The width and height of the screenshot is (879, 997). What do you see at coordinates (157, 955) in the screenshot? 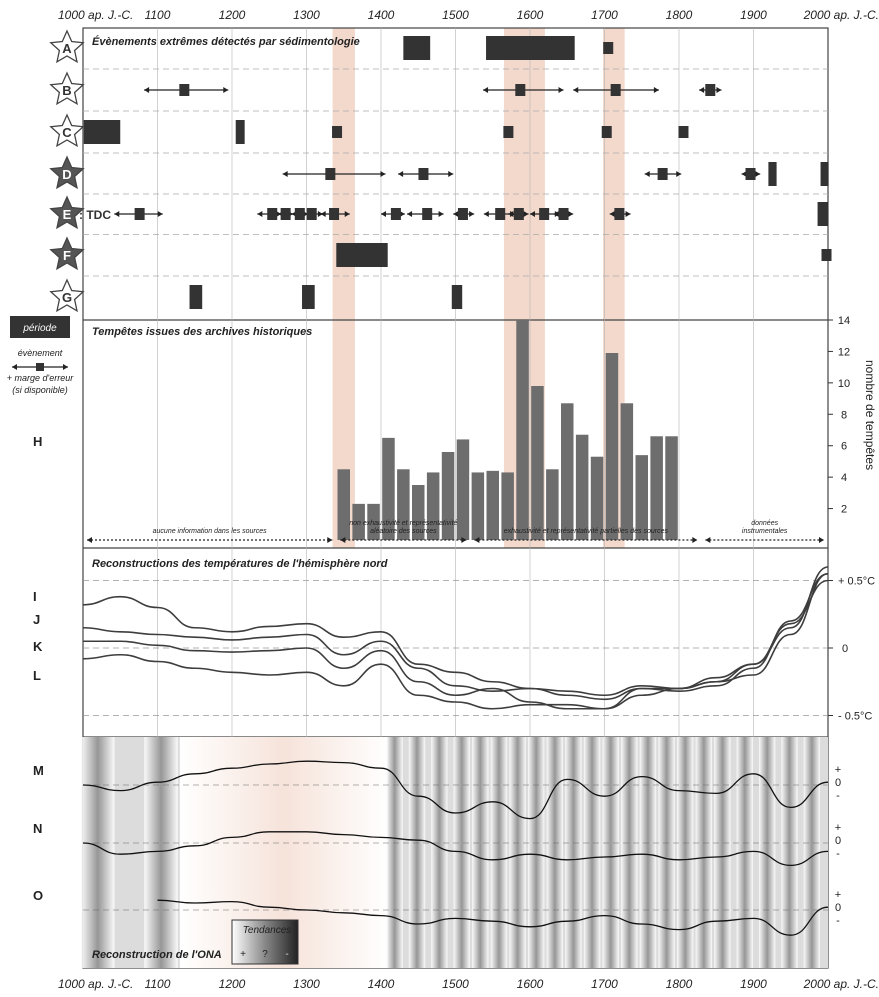
I see `panel4-title: Reconstruction de l'ONA` at bounding box center [157, 955].